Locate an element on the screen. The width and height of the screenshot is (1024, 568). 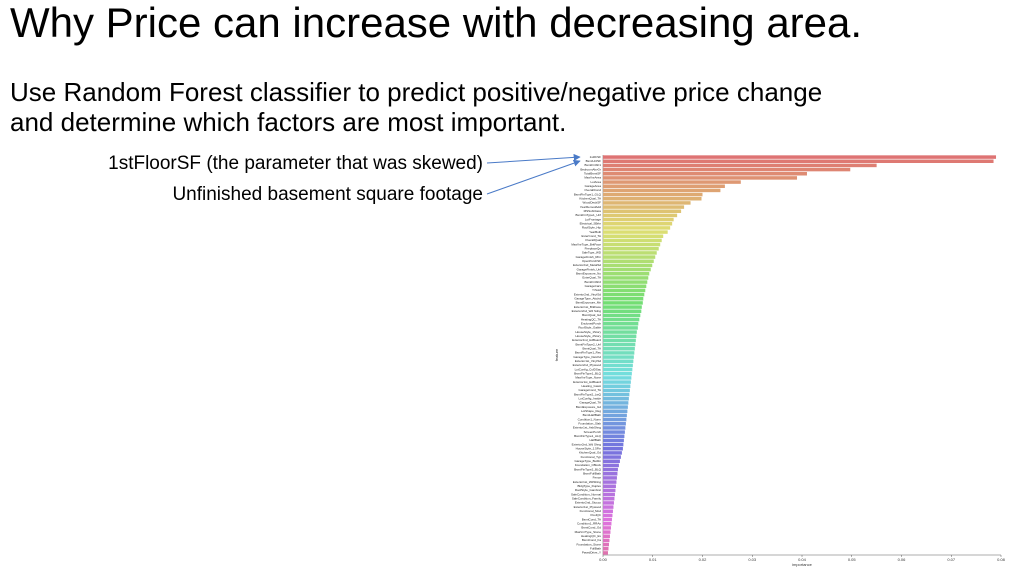
y-tick-label: OverallCond is located at coordinates (592, 190).